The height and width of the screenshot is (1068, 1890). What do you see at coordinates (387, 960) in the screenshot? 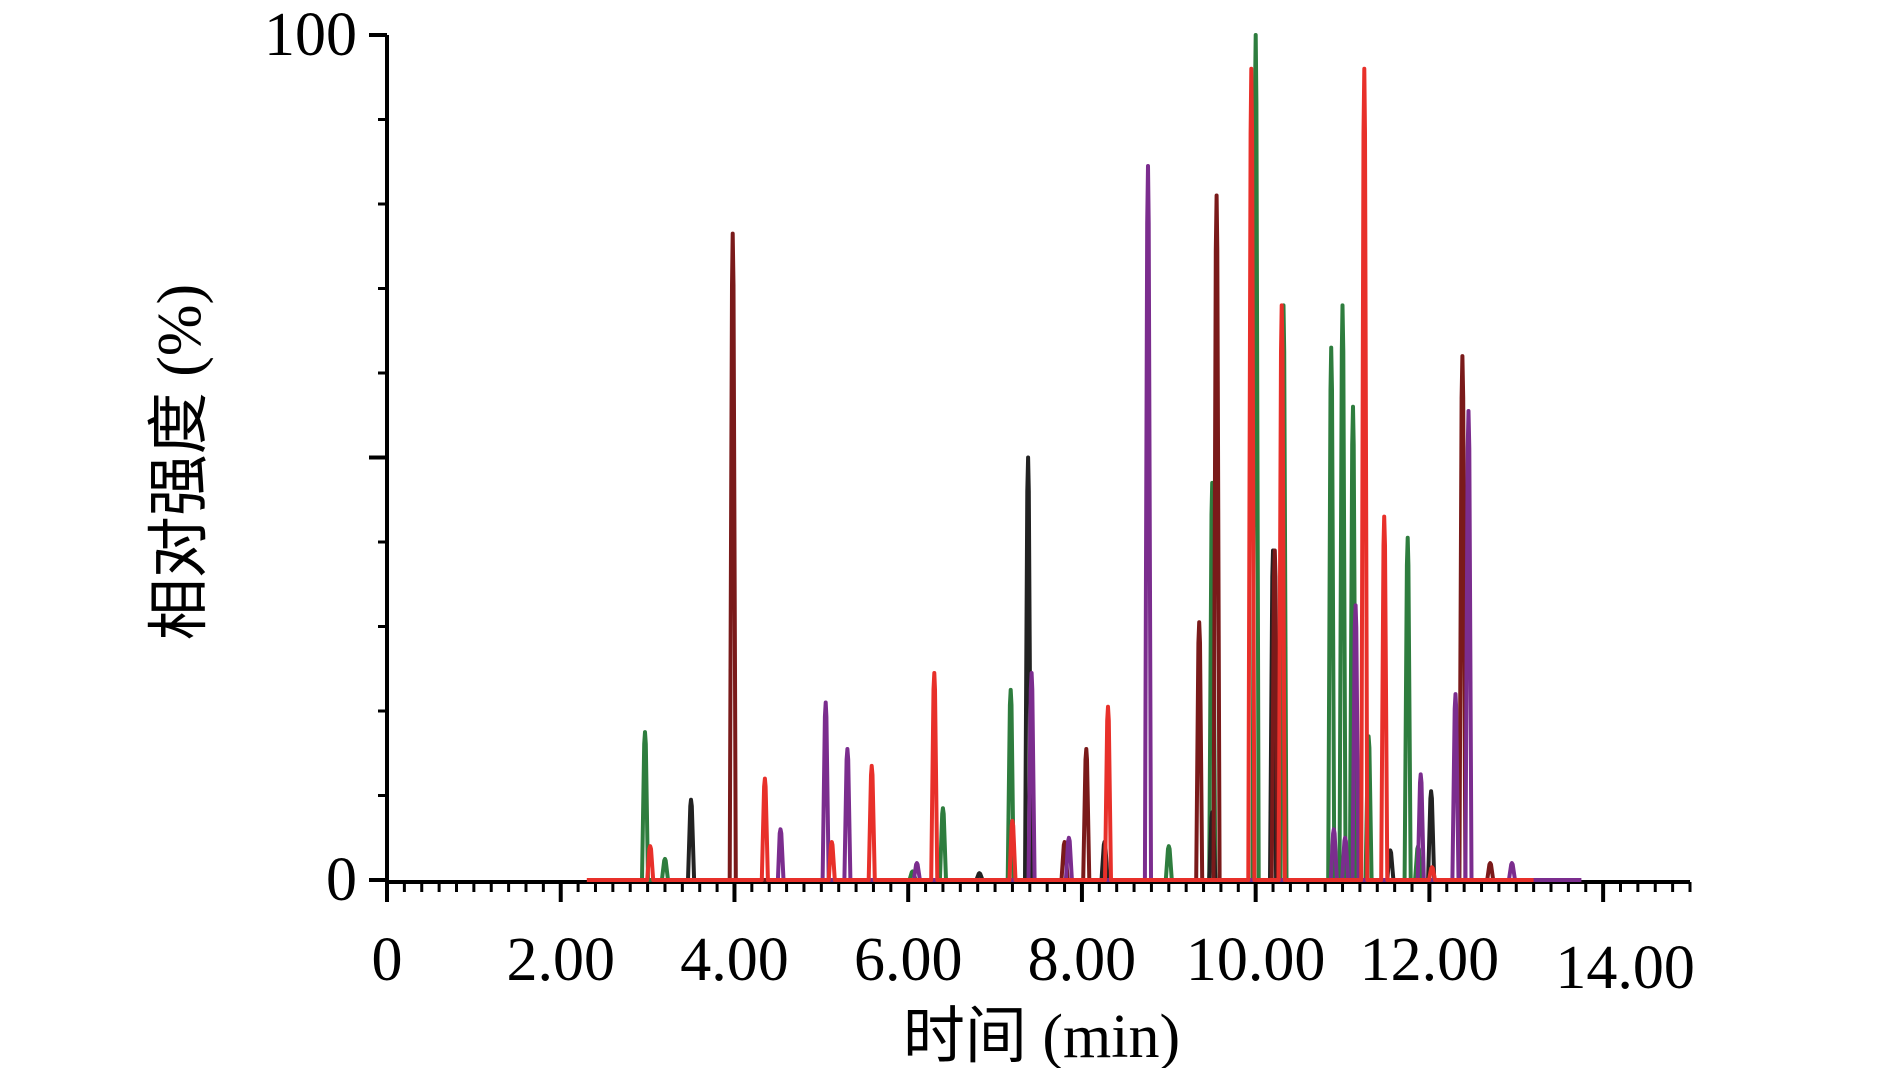
I see `x-tick-label: 0` at bounding box center [387, 960].